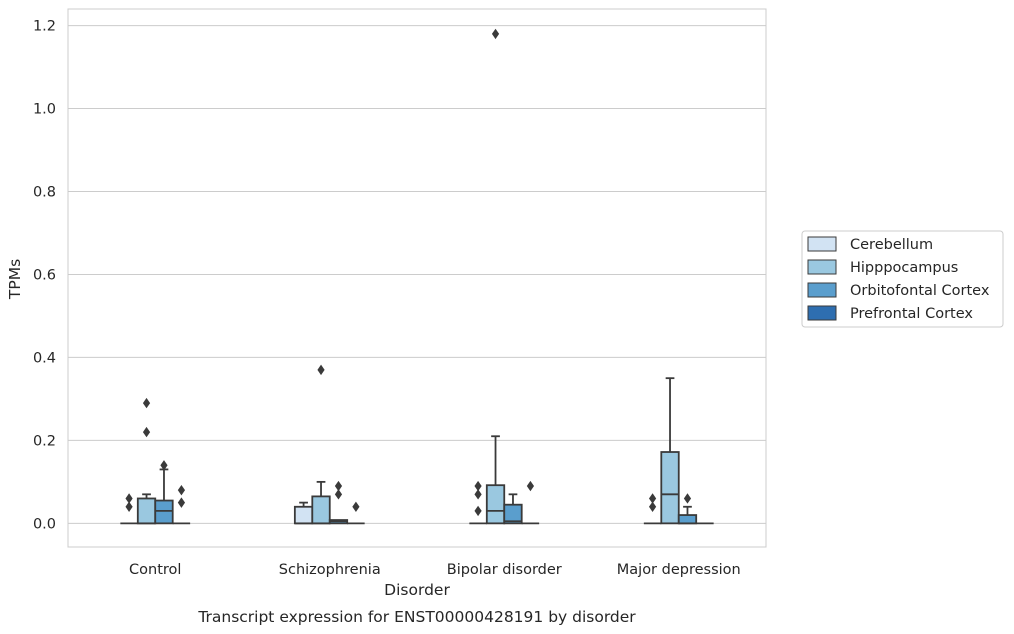  I want to click on legend-item: Cerebellum, so click(870, 244).